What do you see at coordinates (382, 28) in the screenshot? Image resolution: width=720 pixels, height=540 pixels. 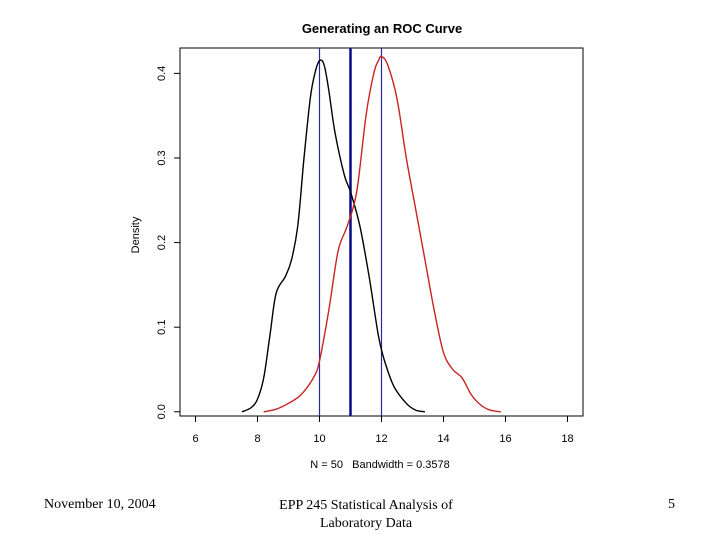 I see `chart-title: Generating an ROC Curve` at bounding box center [382, 28].